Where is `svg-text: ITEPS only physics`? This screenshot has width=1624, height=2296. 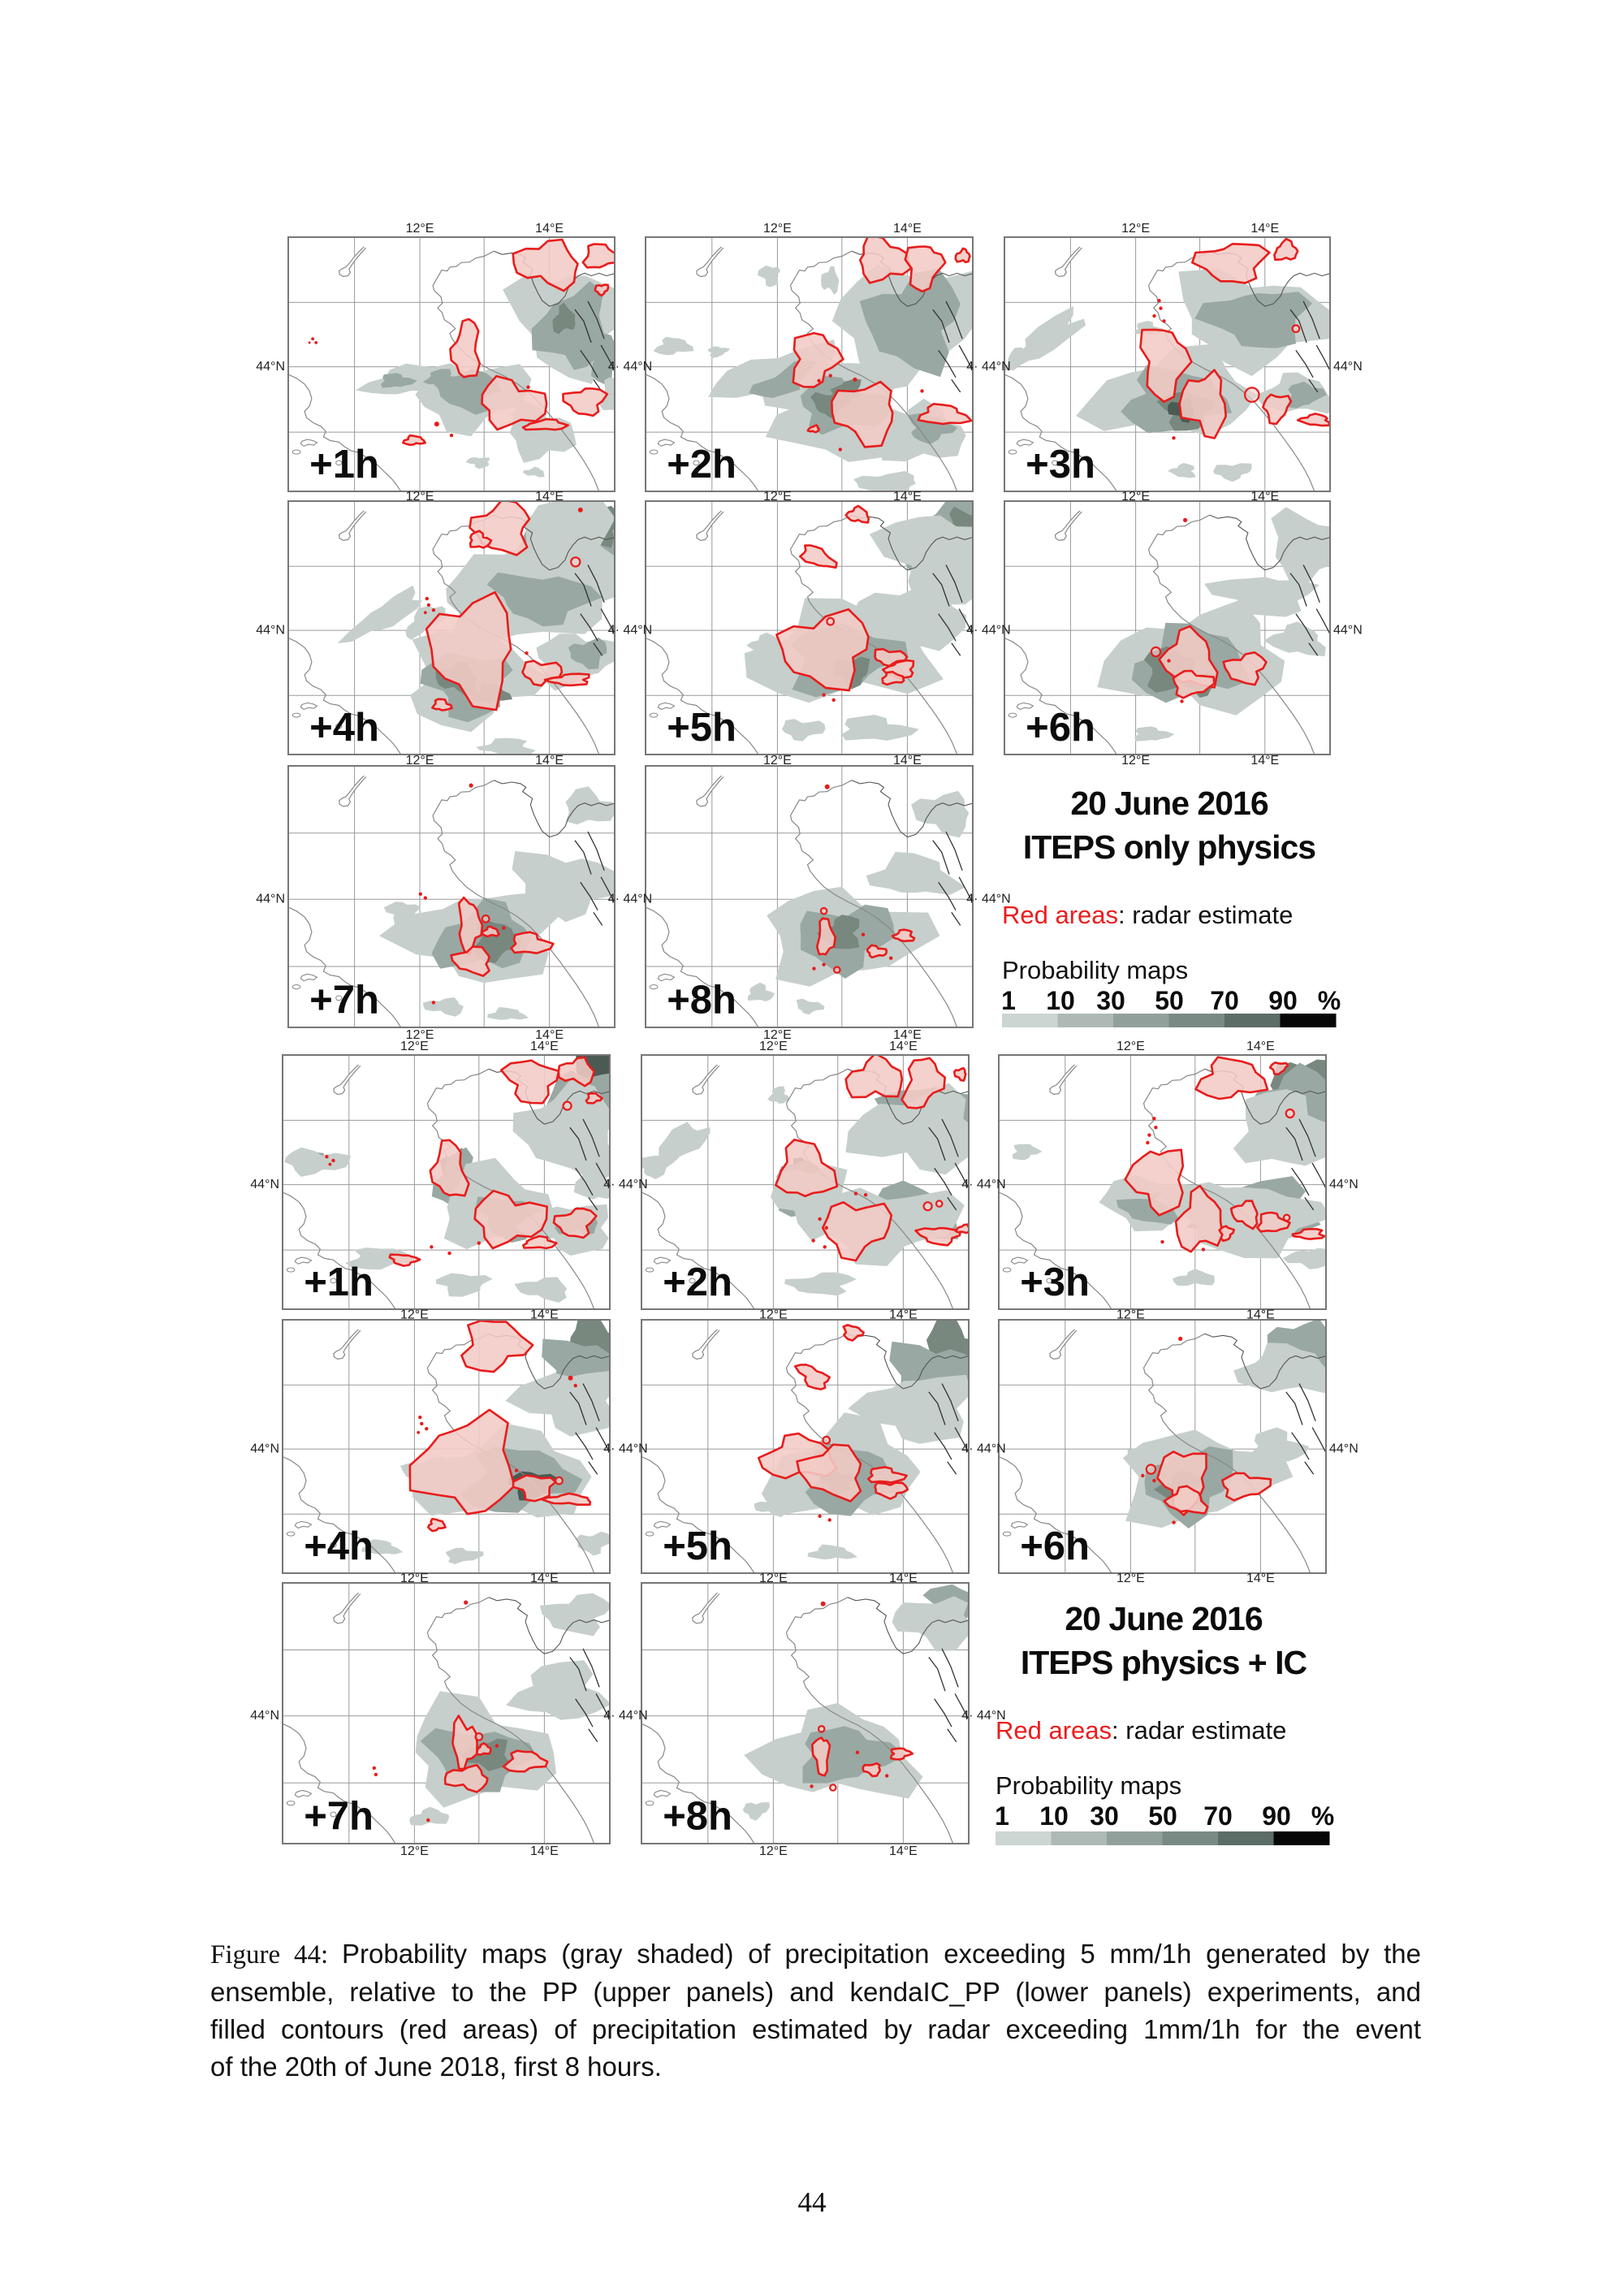
svg-text: ITEPS only physics is located at coordinates (1169, 847).